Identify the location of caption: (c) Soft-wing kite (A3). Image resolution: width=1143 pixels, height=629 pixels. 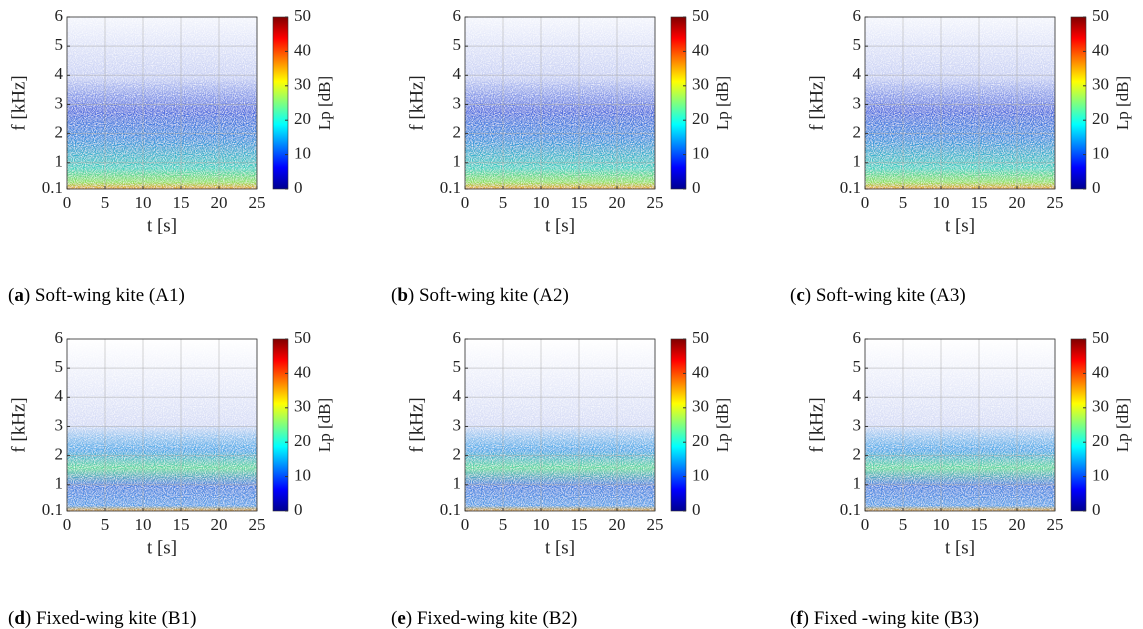
(878, 295).